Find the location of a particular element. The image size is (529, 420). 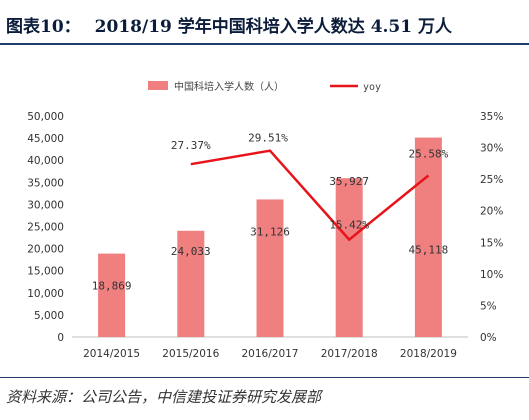

y-left-tick-label: 25,000 is located at coordinates (45, 228).